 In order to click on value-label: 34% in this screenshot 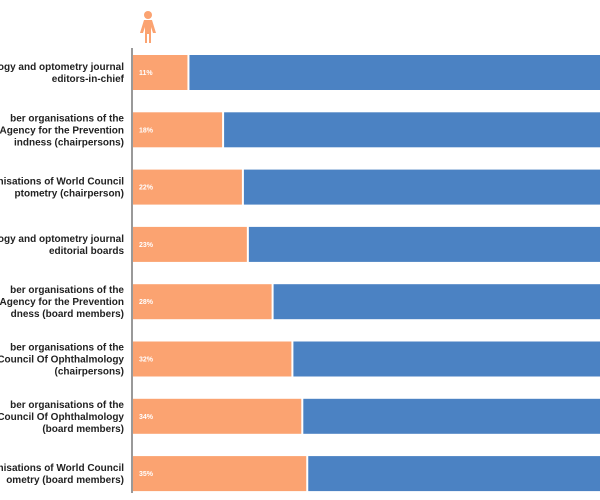, I will do `click(146, 417)`.